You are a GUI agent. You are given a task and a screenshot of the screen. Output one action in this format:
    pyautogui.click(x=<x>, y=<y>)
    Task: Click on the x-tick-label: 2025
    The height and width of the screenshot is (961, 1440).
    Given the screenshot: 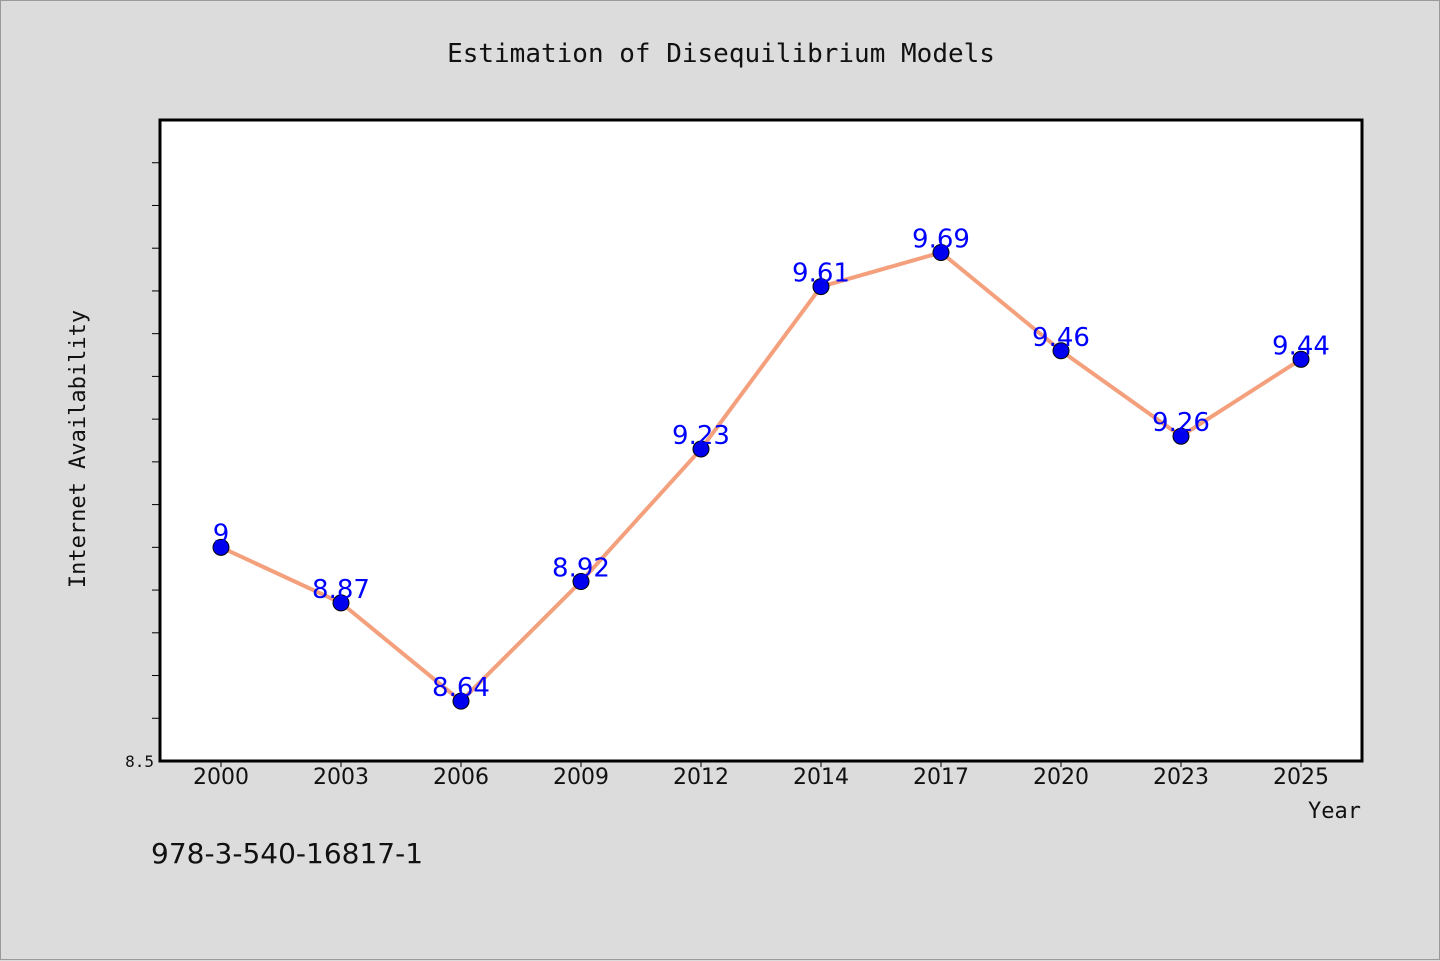 What is the action you would take?
    pyautogui.click(x=1301, y=777)
    